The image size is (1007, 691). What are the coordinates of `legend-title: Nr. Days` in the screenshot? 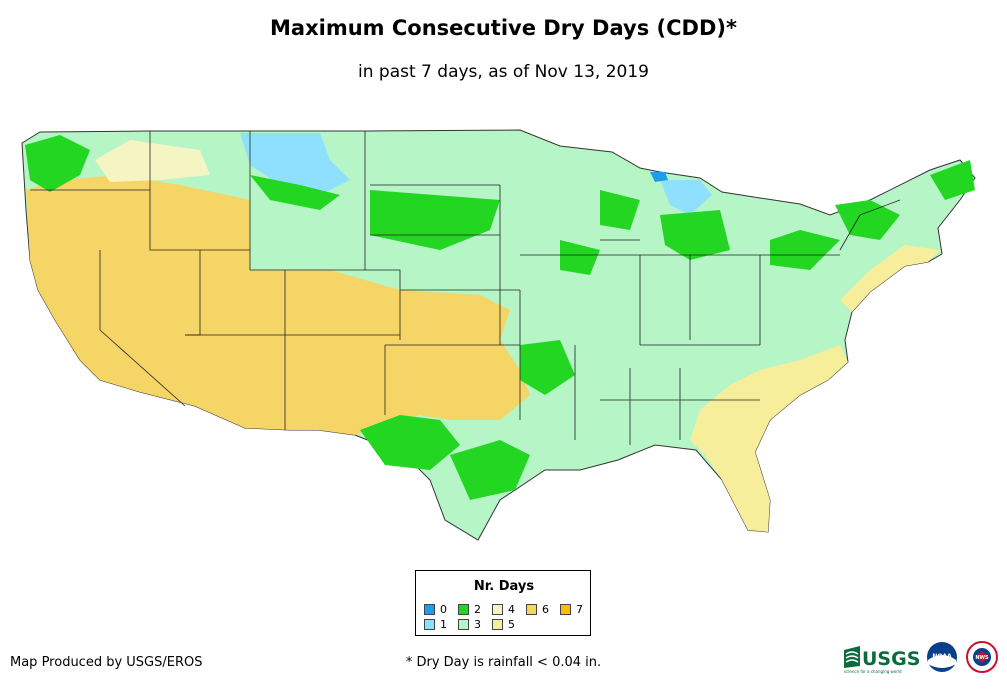 It's located at (504, 586).